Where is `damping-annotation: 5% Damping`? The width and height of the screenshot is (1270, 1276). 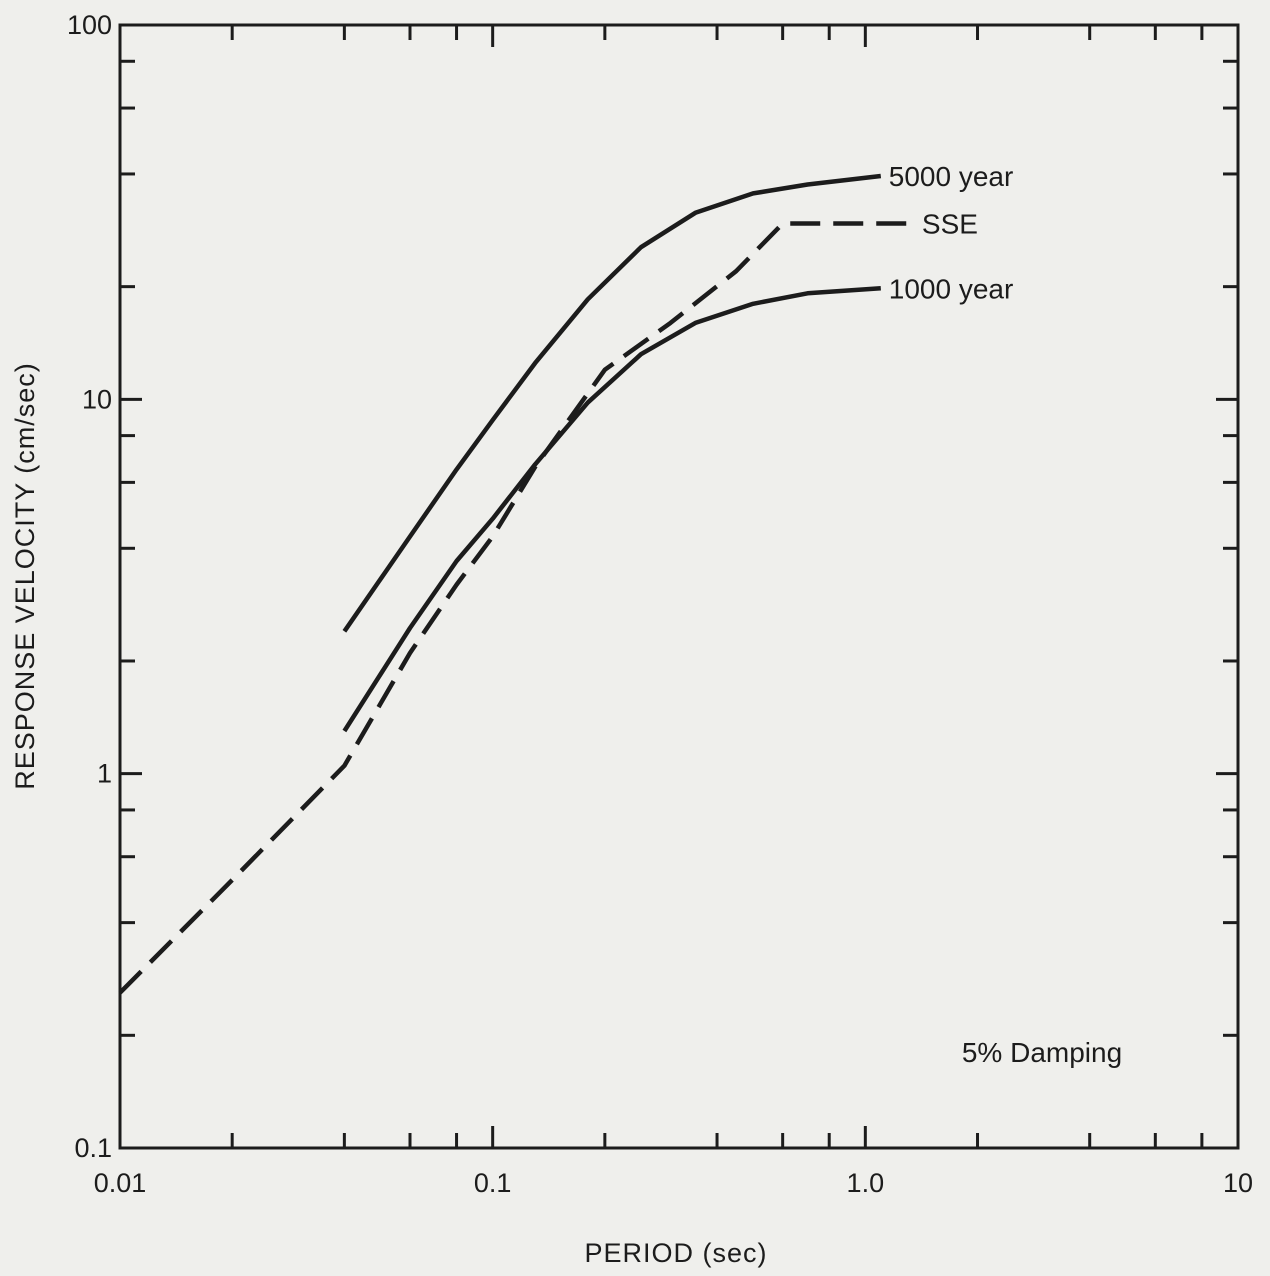
damping-annotation: 5% Damping is located at coordinates (1042, 1052).